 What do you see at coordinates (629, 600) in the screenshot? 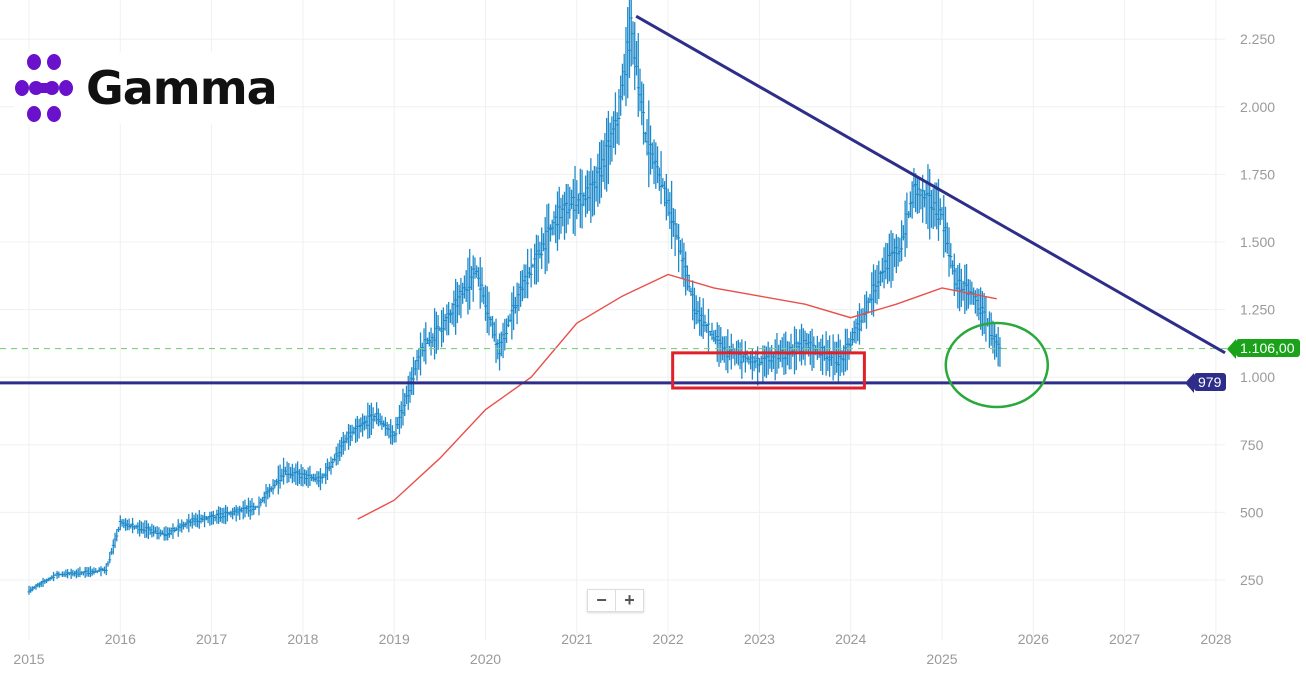
I see `zoom-in-button: +` at bounding box center [629, 600].